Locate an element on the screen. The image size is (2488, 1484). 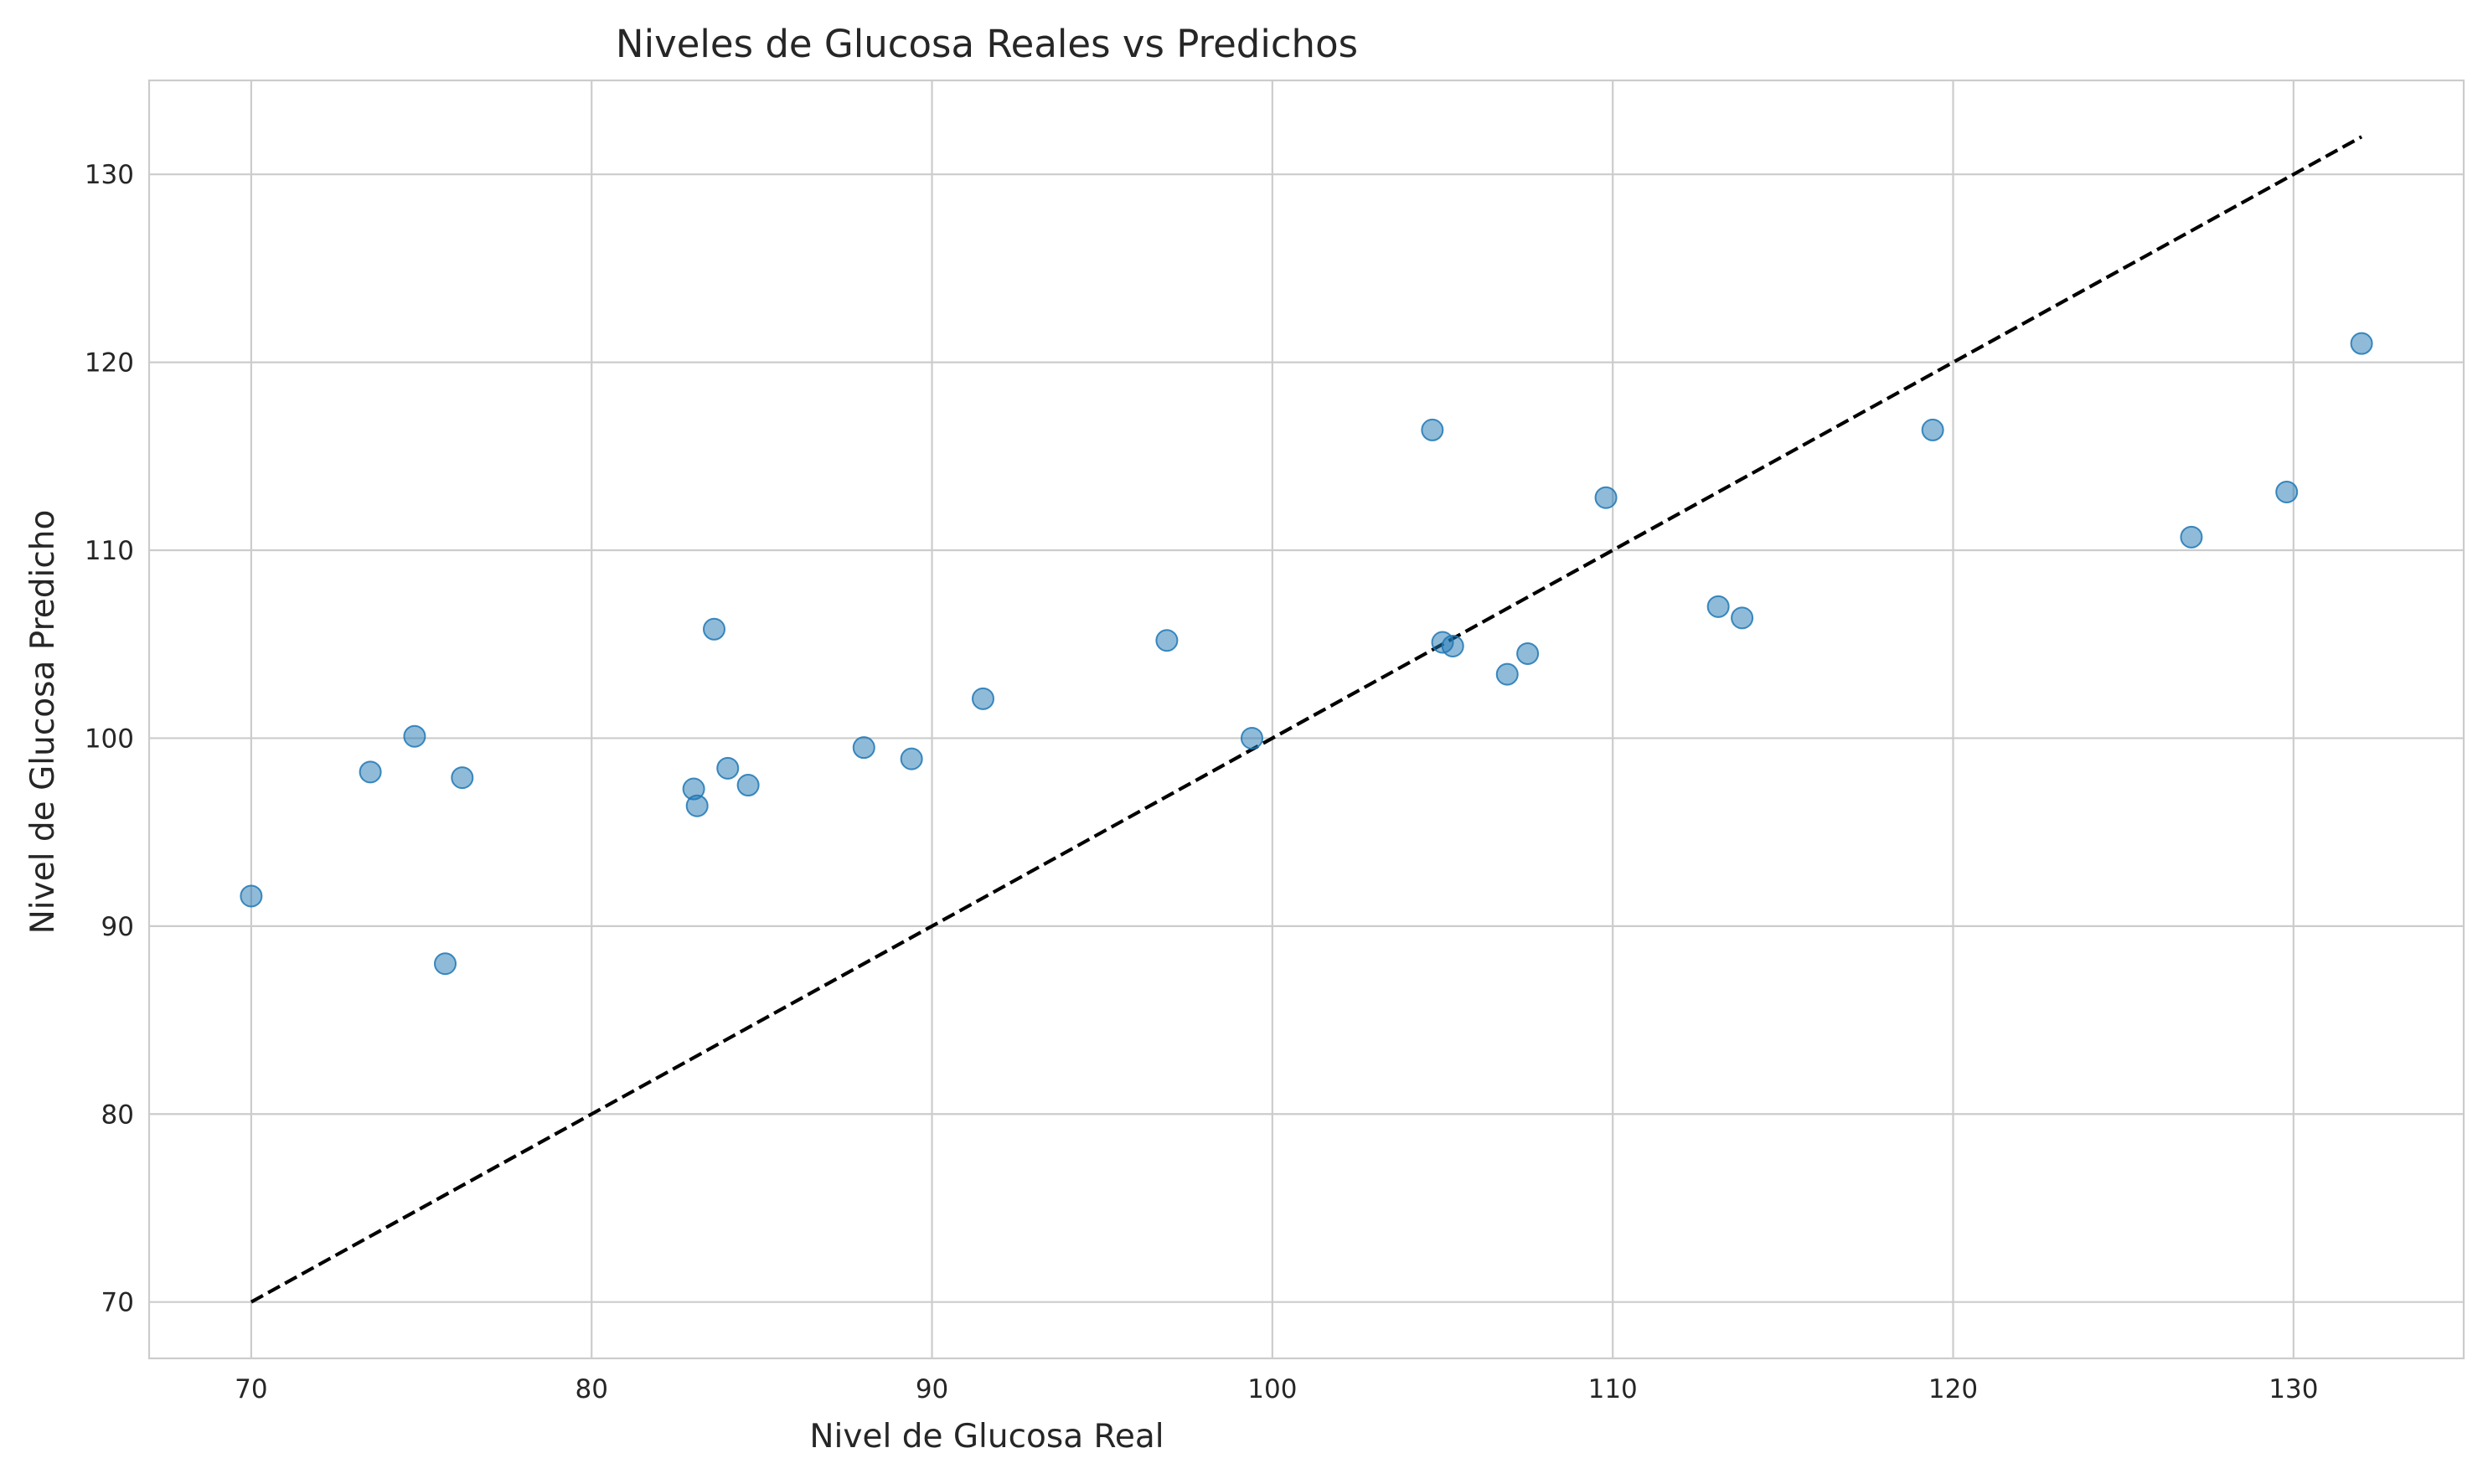
x-tick-label-80: 80 is located at coordinates (591, 1389).